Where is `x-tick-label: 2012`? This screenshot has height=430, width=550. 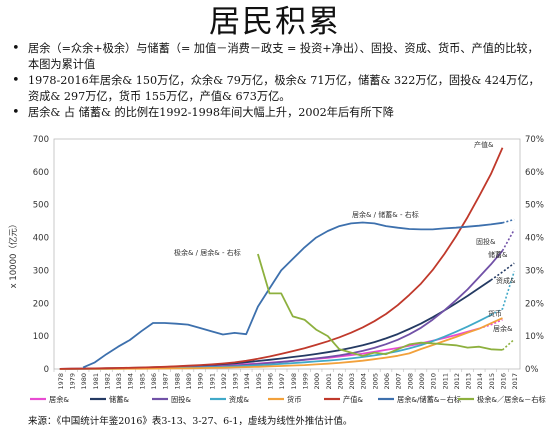 x-tick-label: 2012 is located at coordinates (457, 381).